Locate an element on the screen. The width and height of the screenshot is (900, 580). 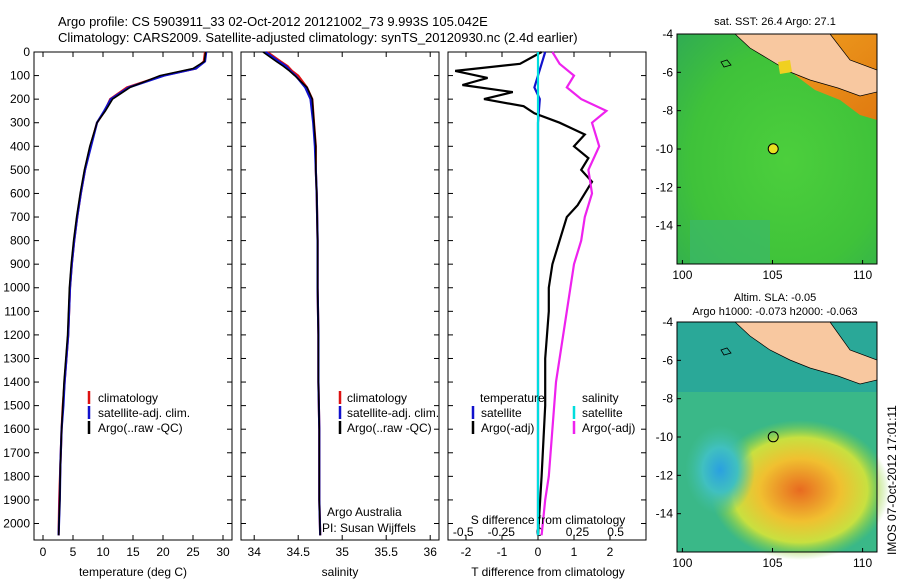
s-tick-label: -0.5 is located at coordinates (463, 532).